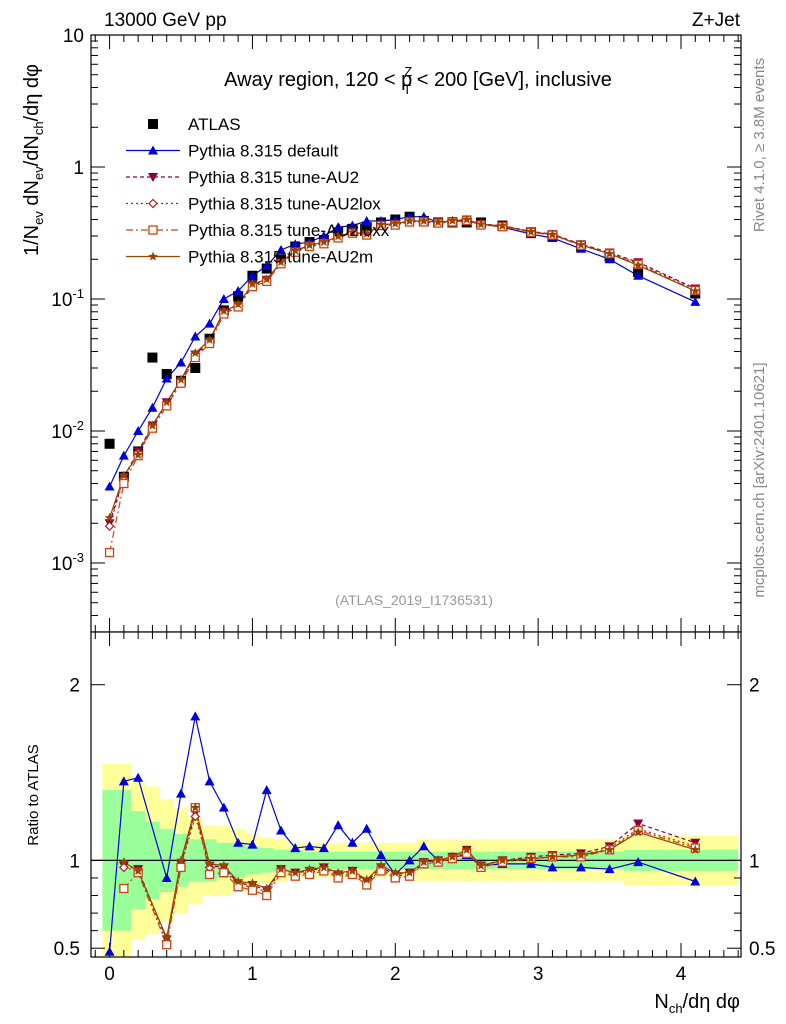 This screenshot has width=786, height=1024. Describe the element at coordinates (511, 80) in the screenshot. I see `title-tail: < 200 [GeV], inclusive` at that location.